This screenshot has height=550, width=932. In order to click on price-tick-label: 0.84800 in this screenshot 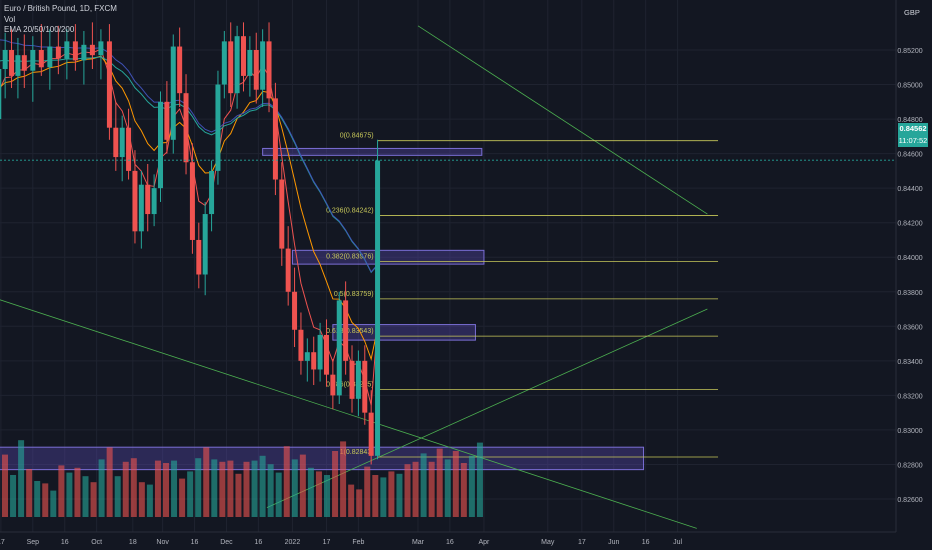, I will do `click(909, 120)`.